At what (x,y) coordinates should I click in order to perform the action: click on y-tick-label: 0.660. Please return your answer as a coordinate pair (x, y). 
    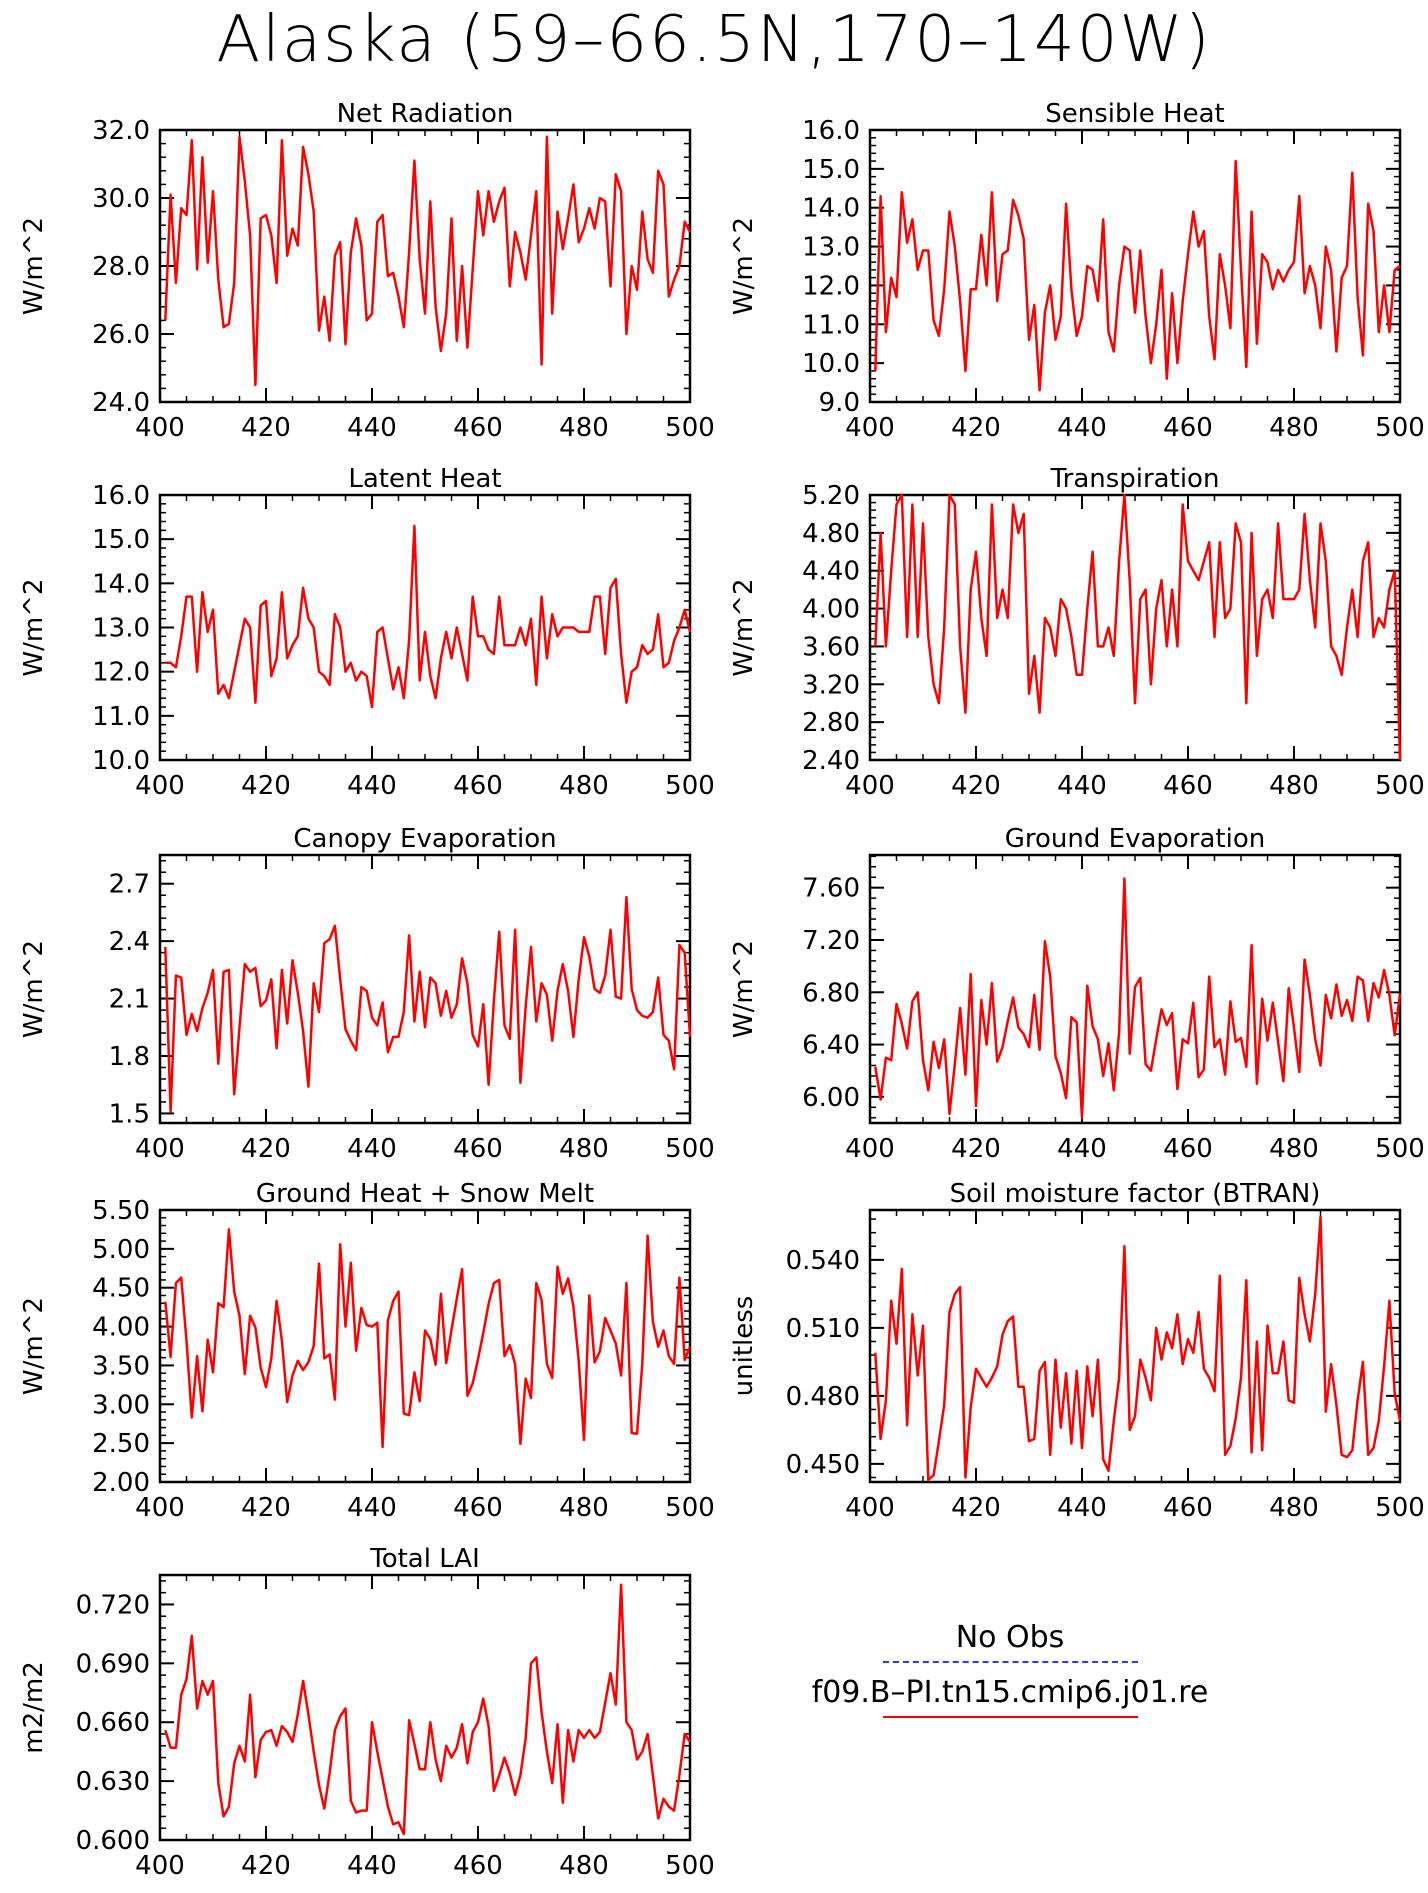
    Looking at the image, I should click on (113, 1723).